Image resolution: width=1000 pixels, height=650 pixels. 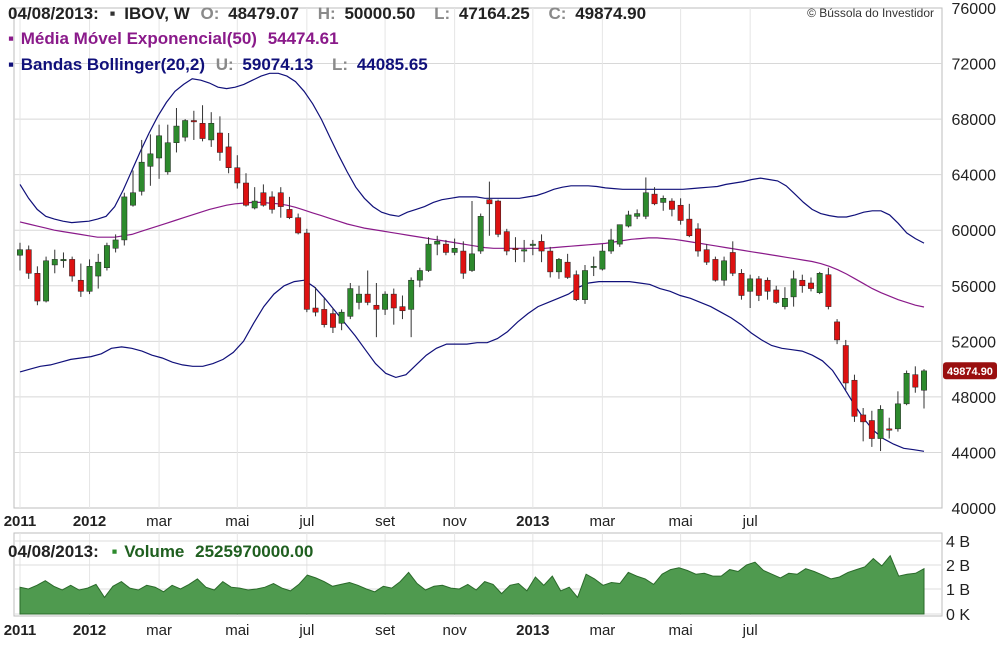 I want to click on volume-x-tick-label: jul, so click(x=306, y=630).